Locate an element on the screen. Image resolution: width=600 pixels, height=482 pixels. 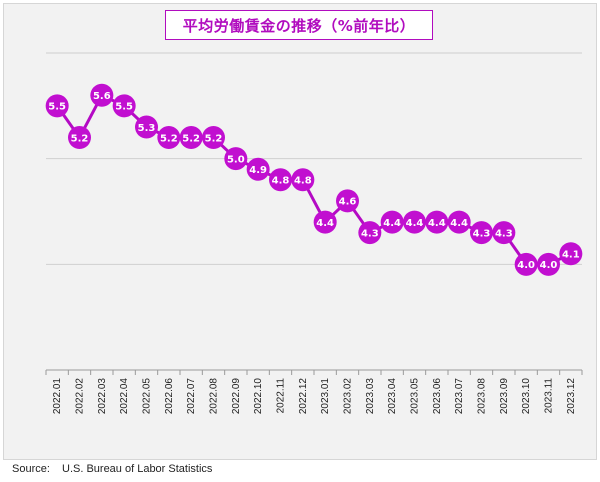
chart-title: 平均労働賃金の推移（%前年比） is located at coordinates (299, 25).